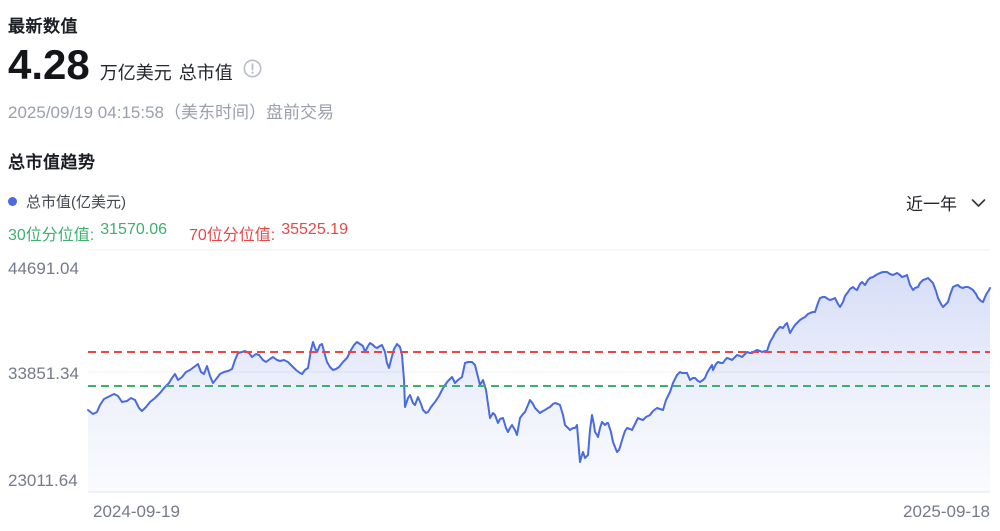  Describe the element at coordinates (136, 511) in the screenshot. I see `x-axis-tick-start: 2024-09-19` at that location.